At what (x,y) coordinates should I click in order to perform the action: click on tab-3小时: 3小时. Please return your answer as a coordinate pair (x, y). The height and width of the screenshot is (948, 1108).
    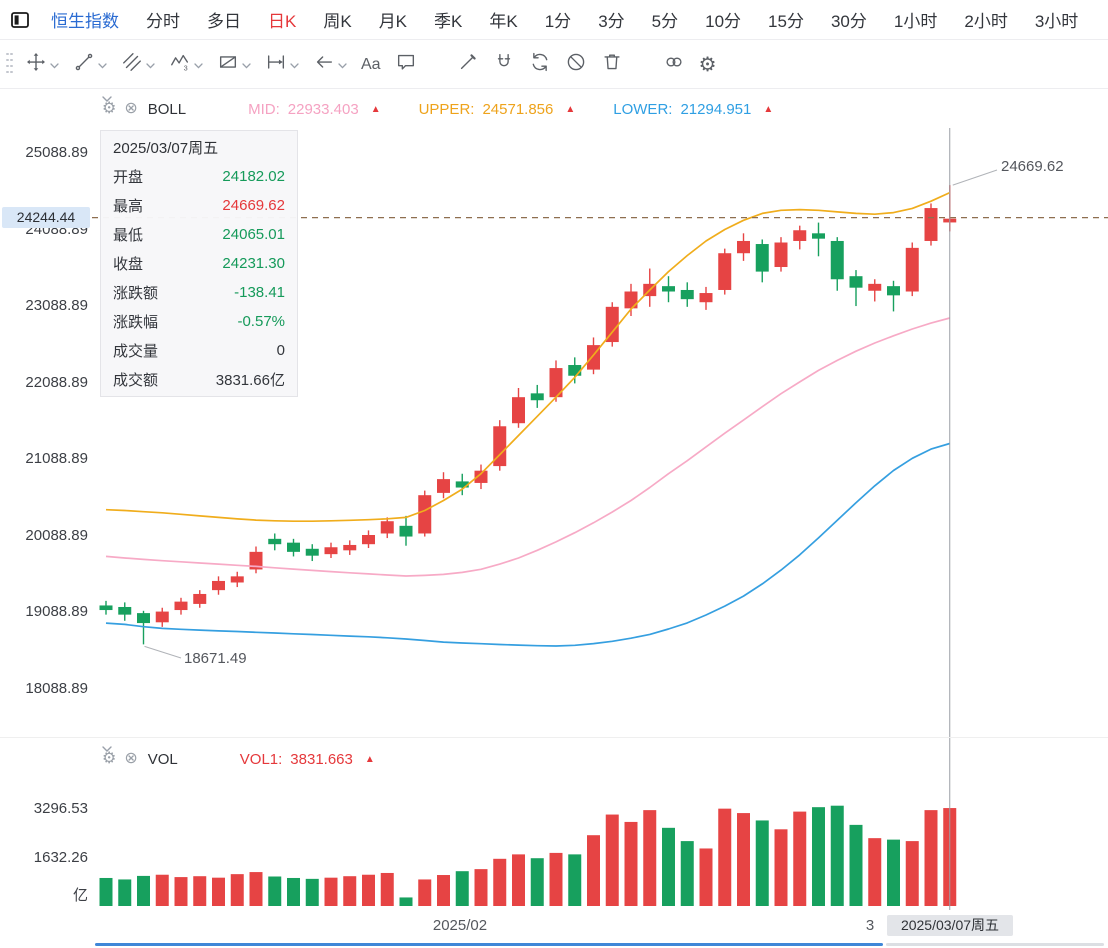
    Looking at the image, I should click on (1056, 21).